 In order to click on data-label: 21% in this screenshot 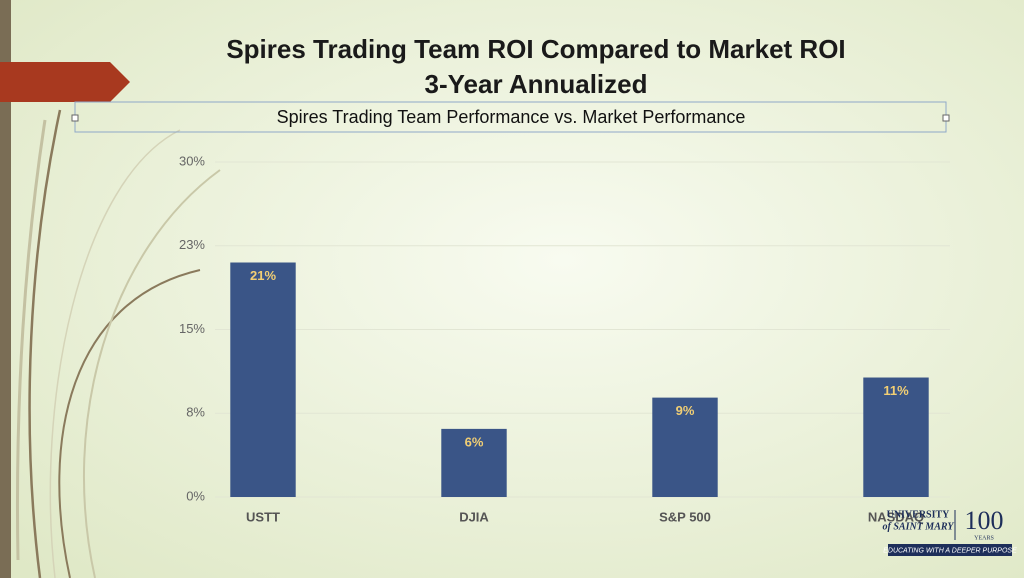, I will do `click(263, 275)`.